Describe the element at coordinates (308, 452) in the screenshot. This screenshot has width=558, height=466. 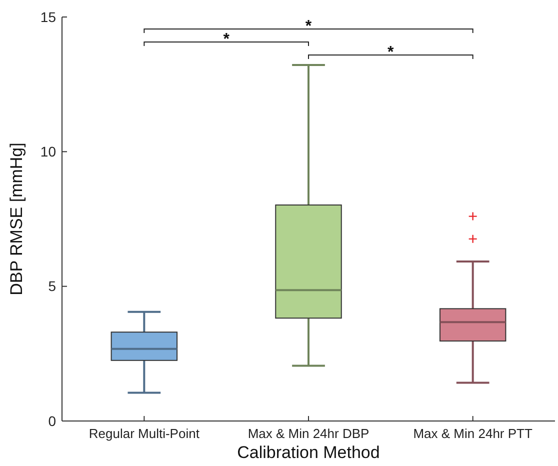
I see `x-axis-title: Calibration Method` at that location.